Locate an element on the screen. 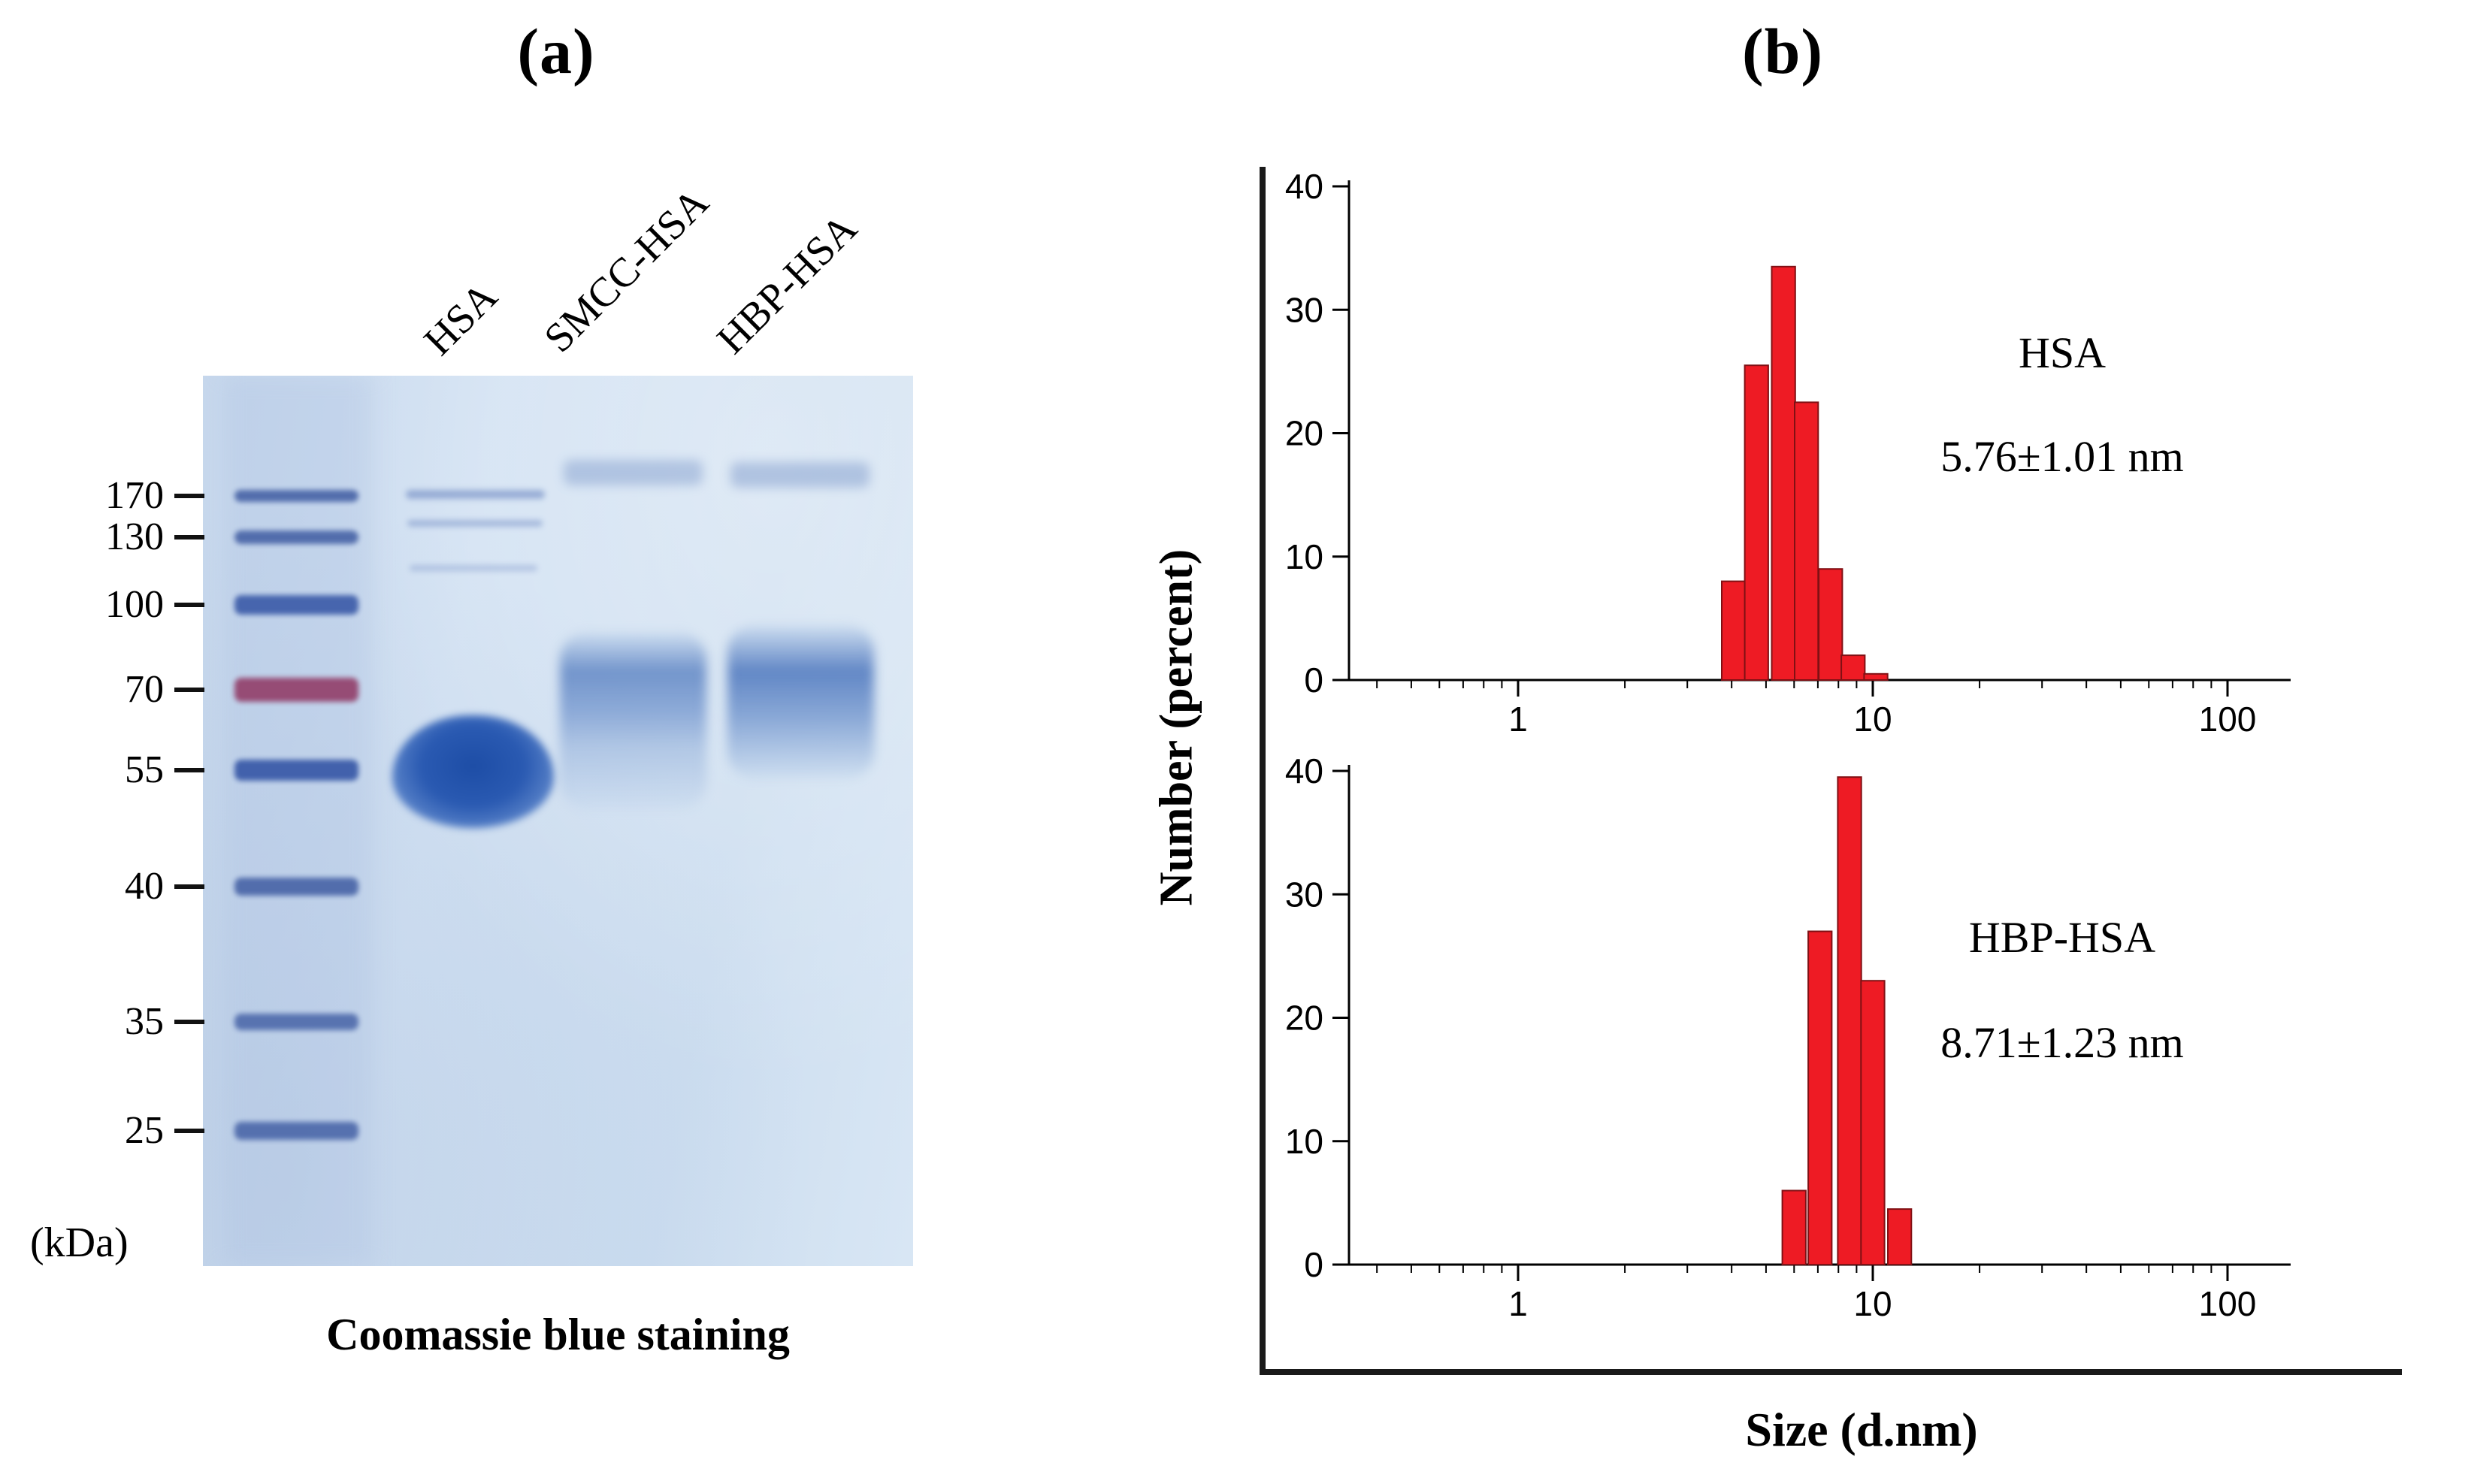  hbp-size-annotation: 8.71±1.23 nm is located at coordinates (2062, 1043).